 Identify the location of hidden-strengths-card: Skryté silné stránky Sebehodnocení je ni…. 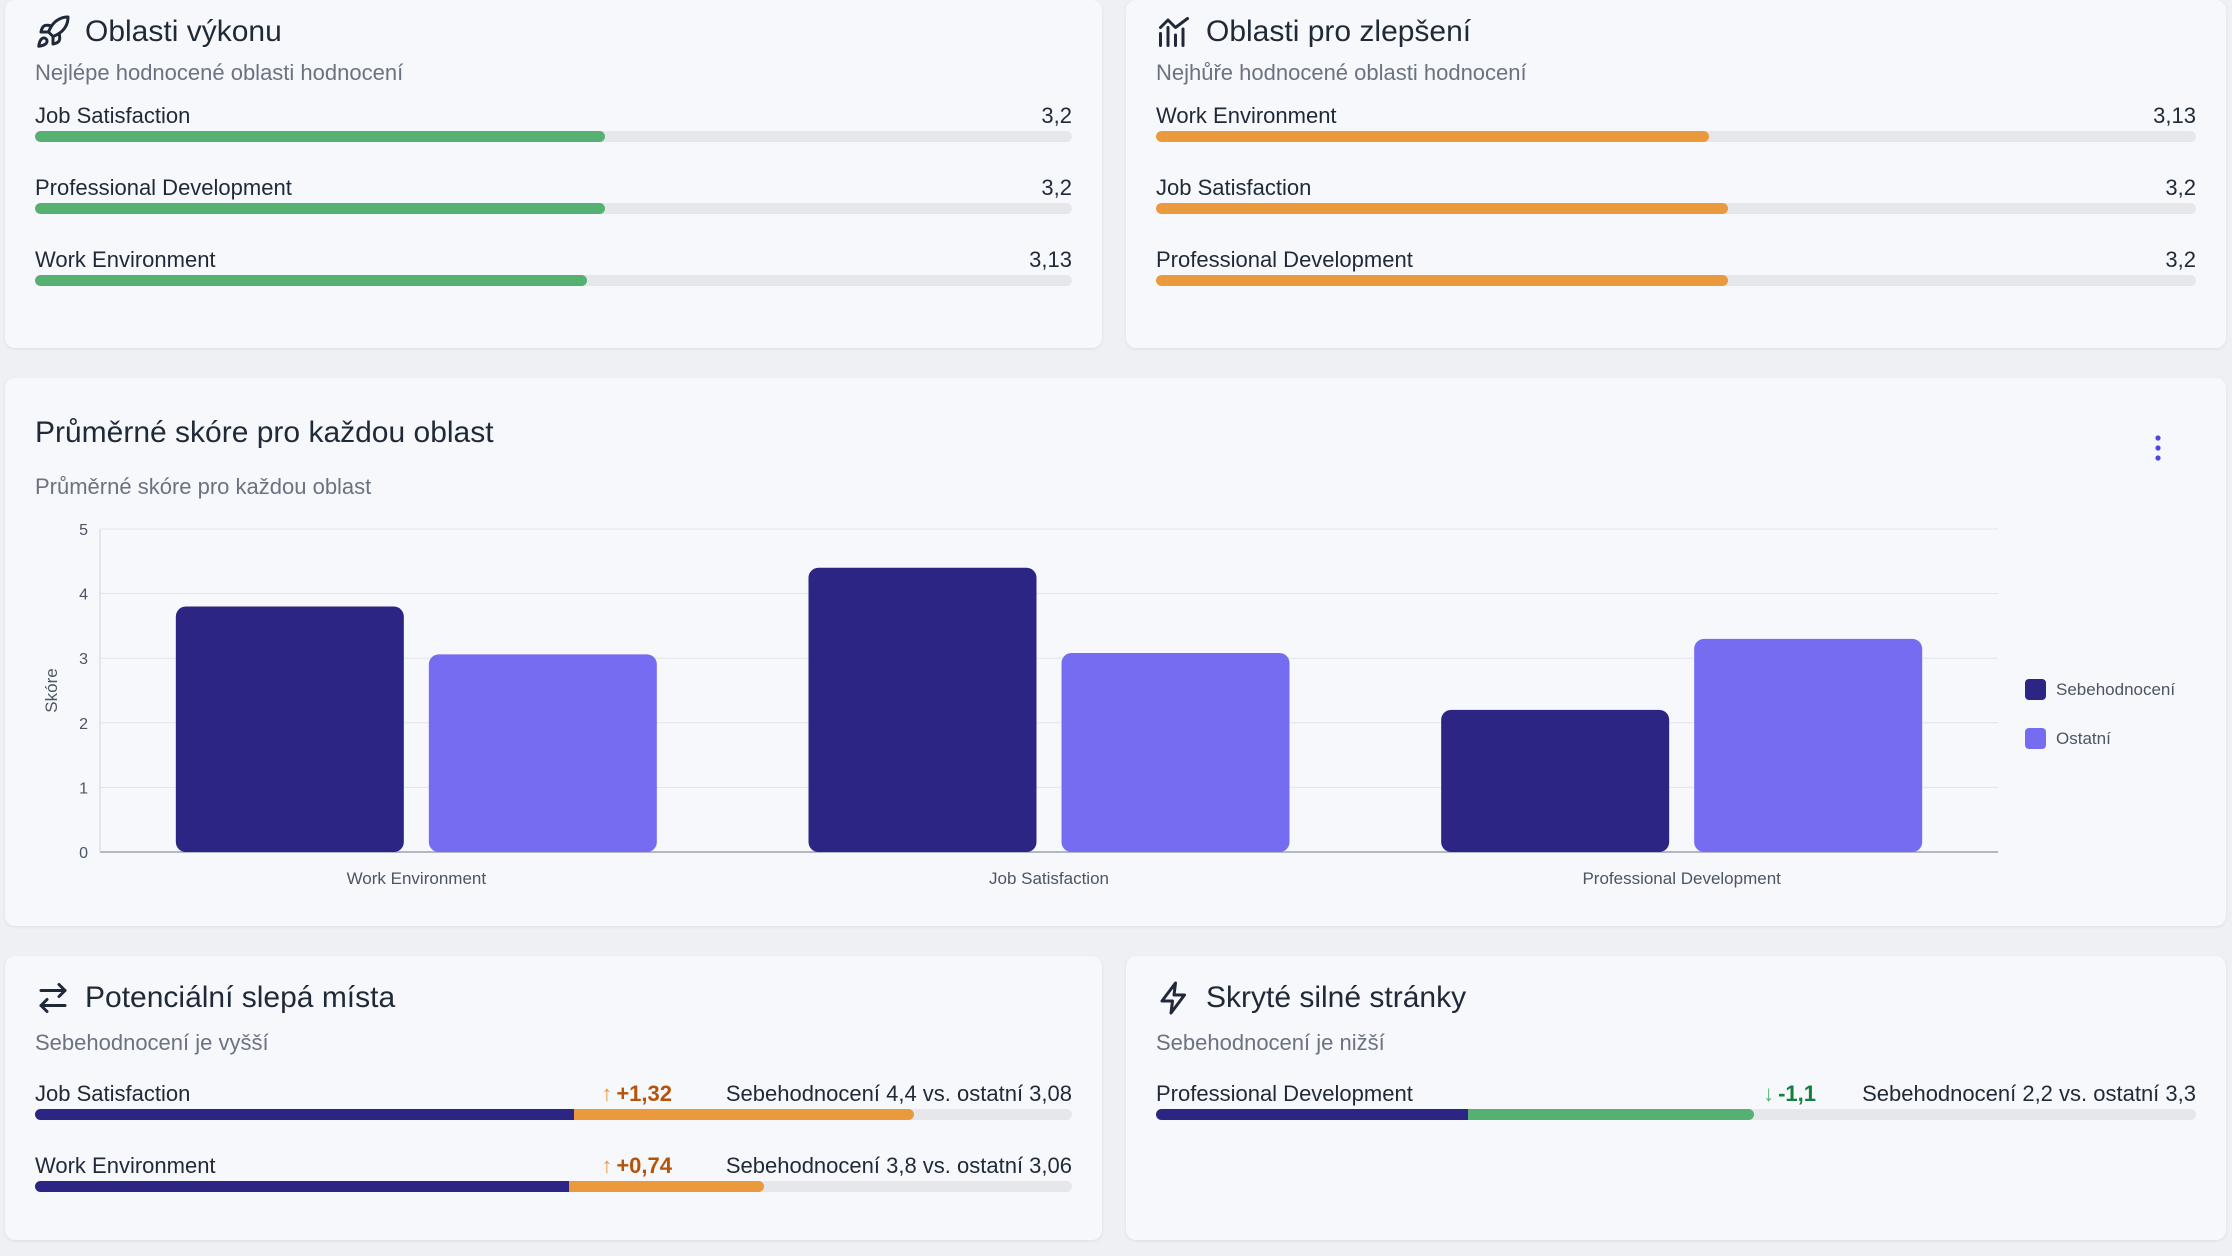
(1676, 1098).